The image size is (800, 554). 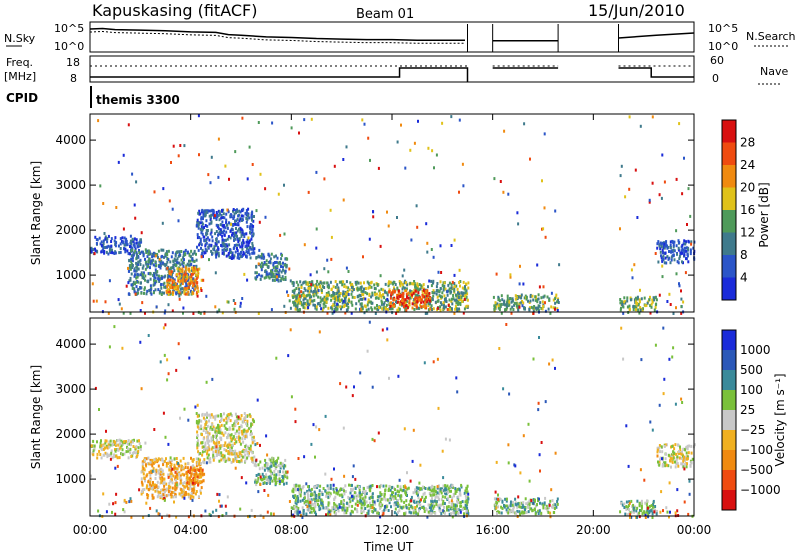 What do you see at coordinates (36, 213) in the screenshot?
I see `power-ylabel: Slant Range [km]` at bounding box center [36, 213].